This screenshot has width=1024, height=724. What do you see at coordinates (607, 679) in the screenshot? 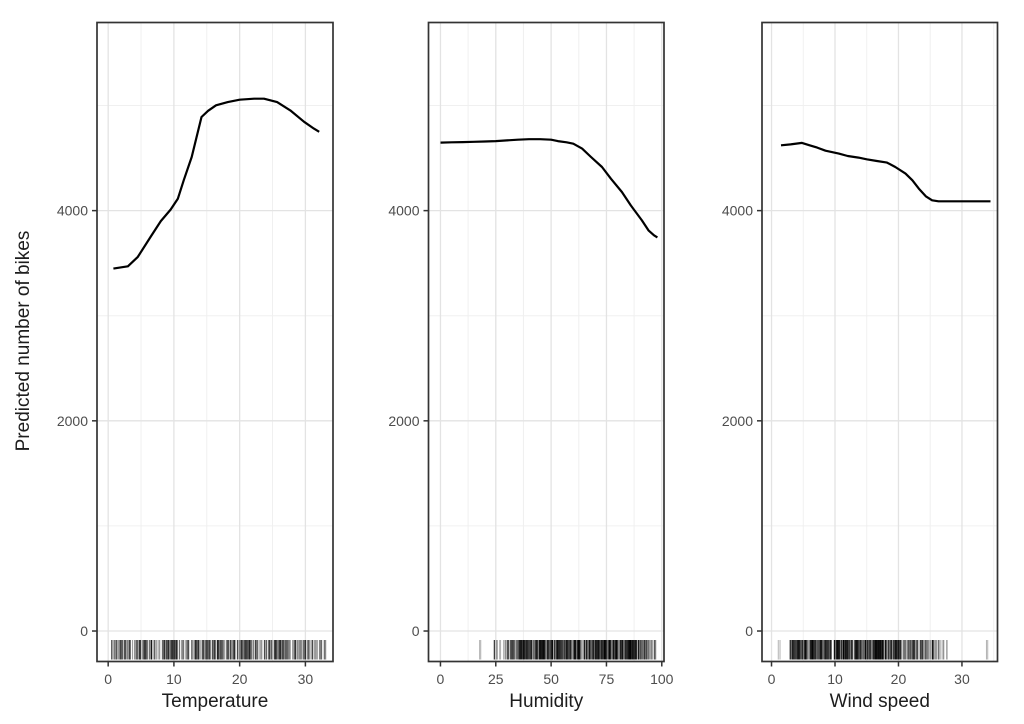
I see `x-tick-label: 75` at bounding box center [607, 679].